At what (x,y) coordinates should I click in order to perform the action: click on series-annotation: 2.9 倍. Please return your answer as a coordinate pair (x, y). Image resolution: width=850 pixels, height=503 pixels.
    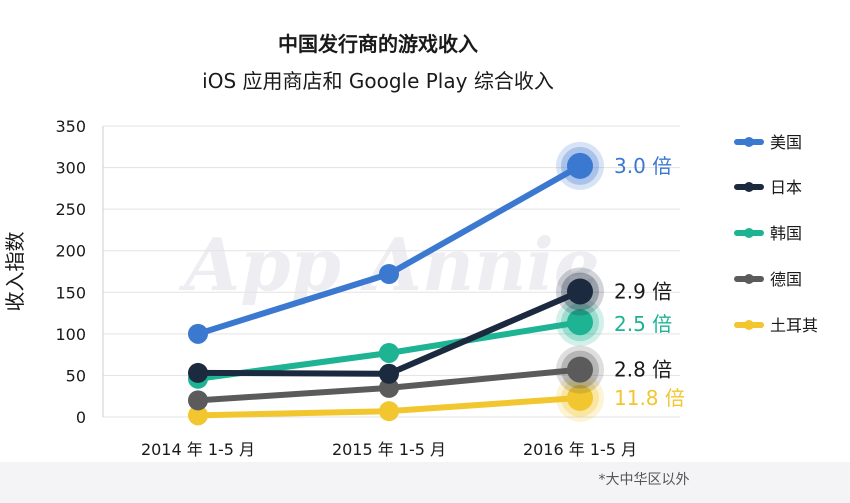
    Looking at the image, I should click on (643, 291).